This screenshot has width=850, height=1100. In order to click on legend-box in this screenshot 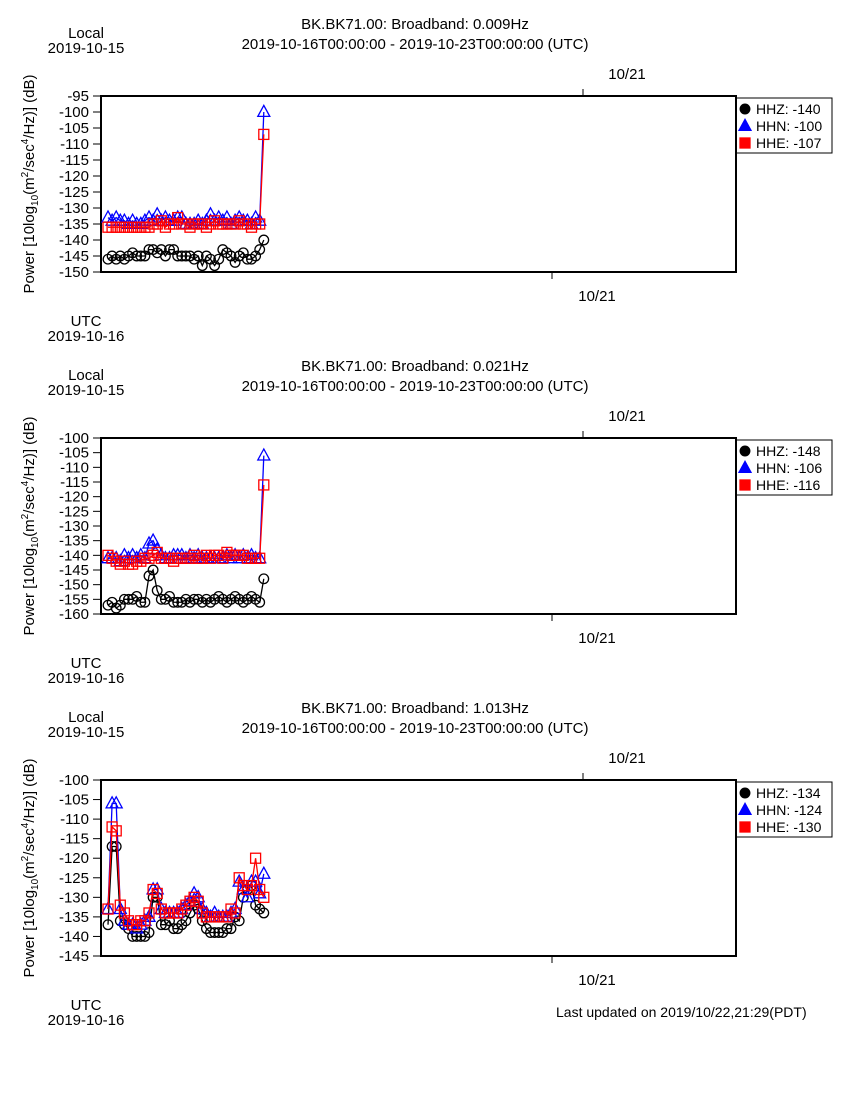, I will do `click(784, 125)`.